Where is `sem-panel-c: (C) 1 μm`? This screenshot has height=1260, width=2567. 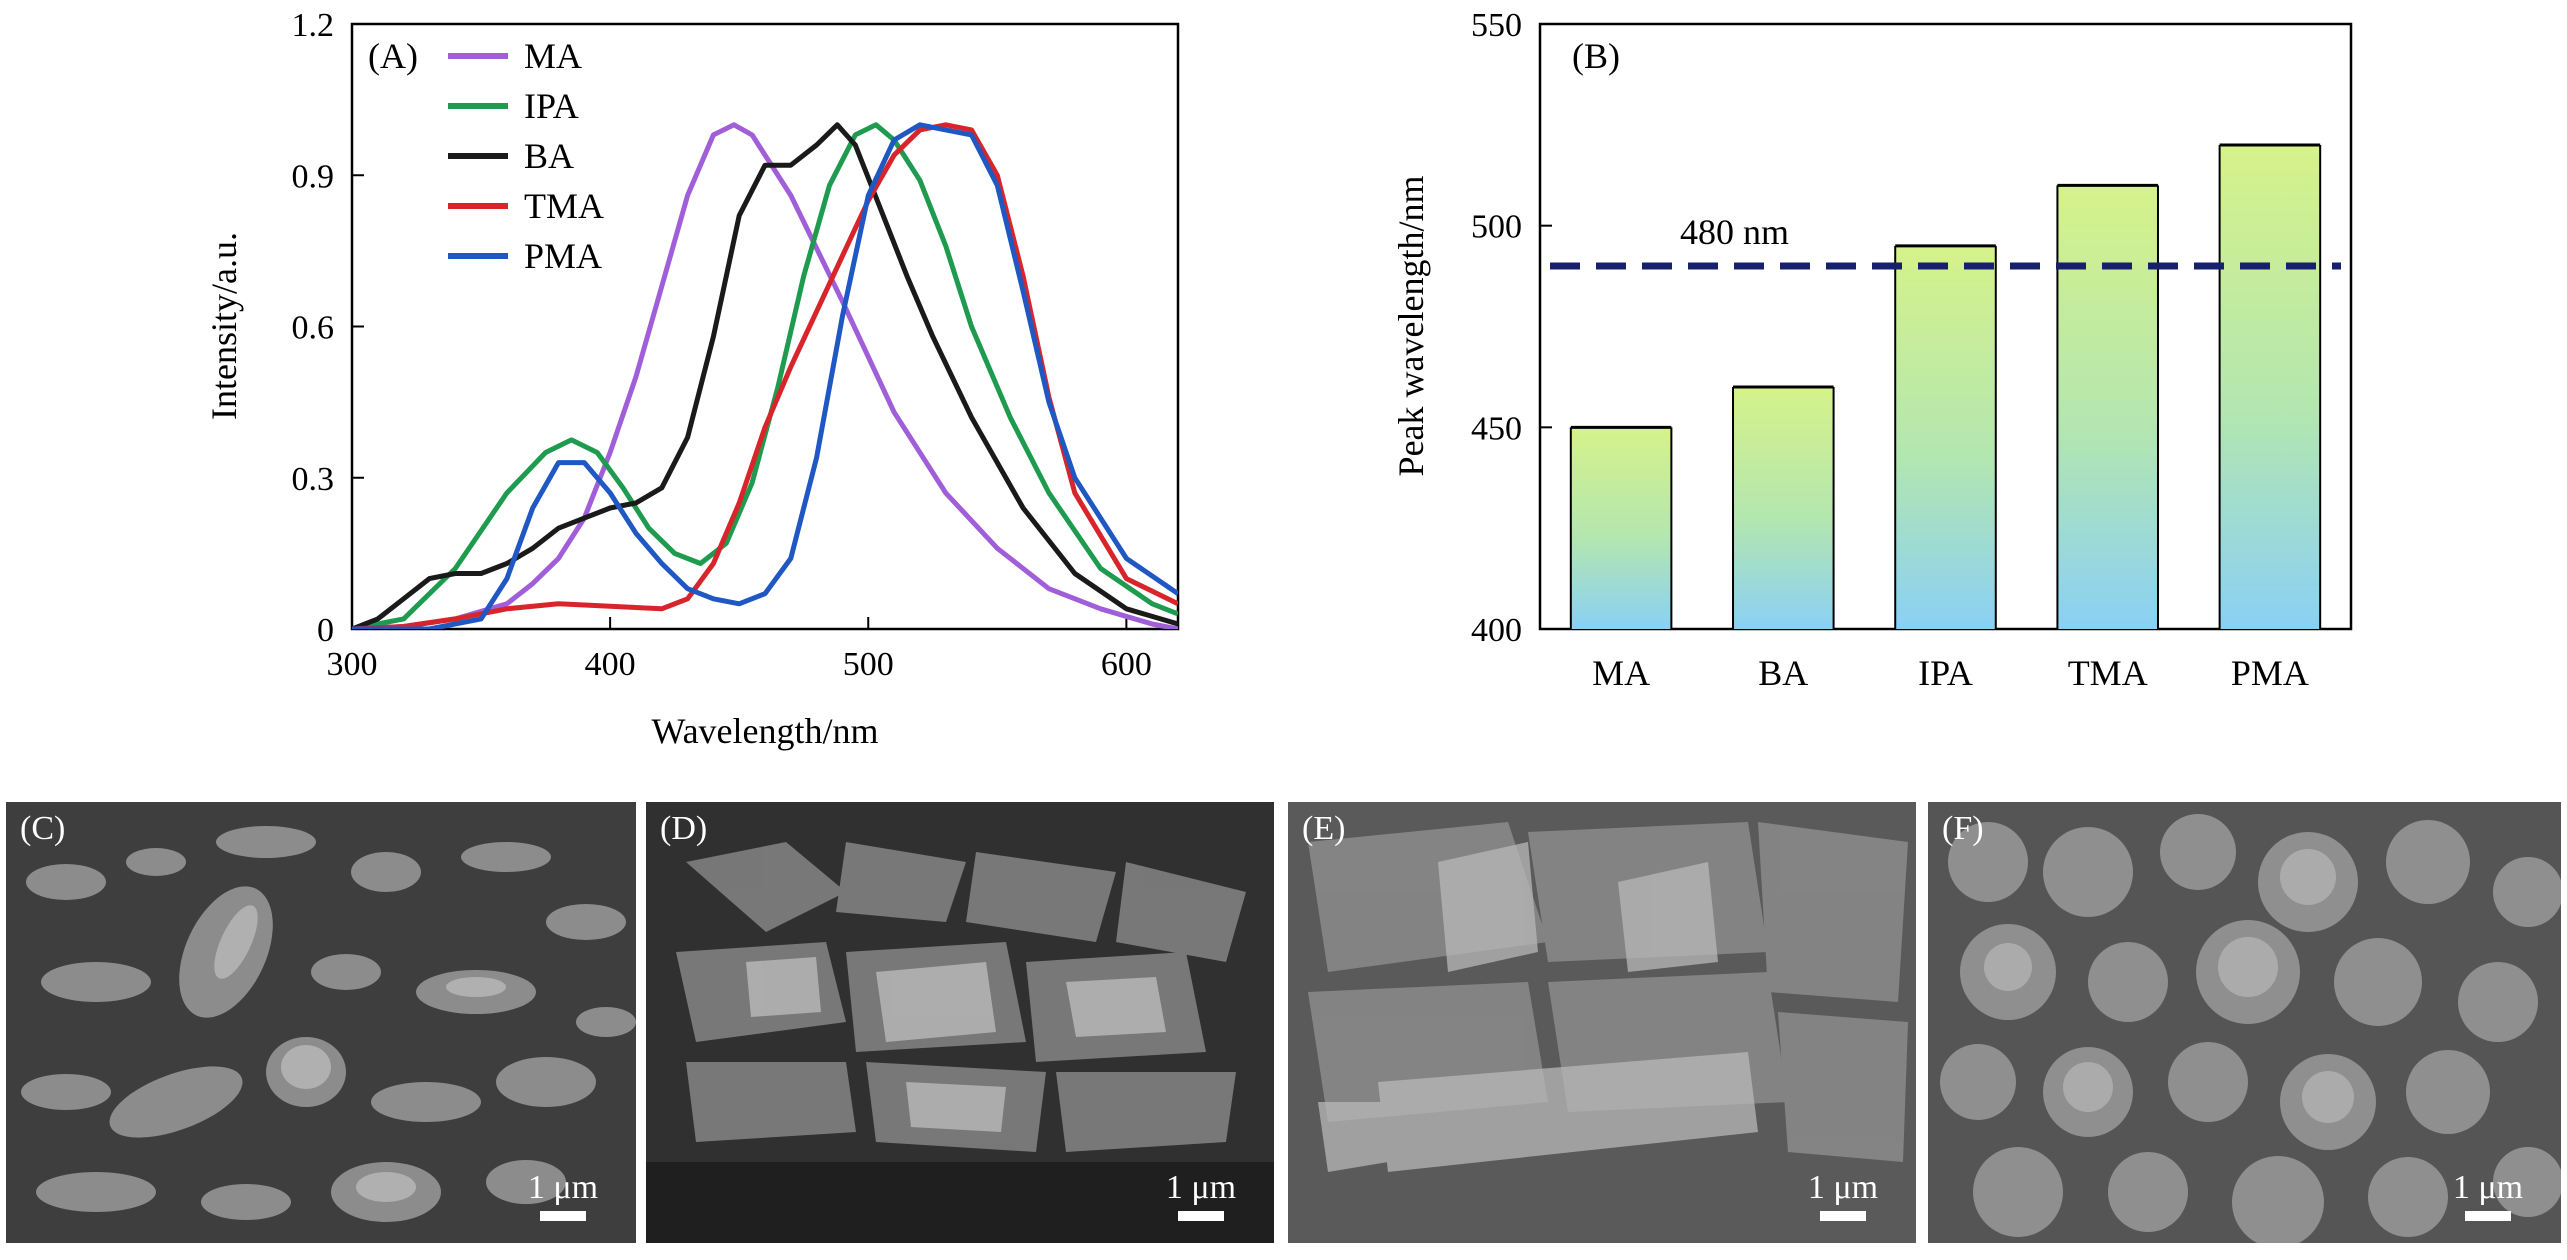
sem-panel-c: (C) 1 μm is located at coordinates (321, 1022).